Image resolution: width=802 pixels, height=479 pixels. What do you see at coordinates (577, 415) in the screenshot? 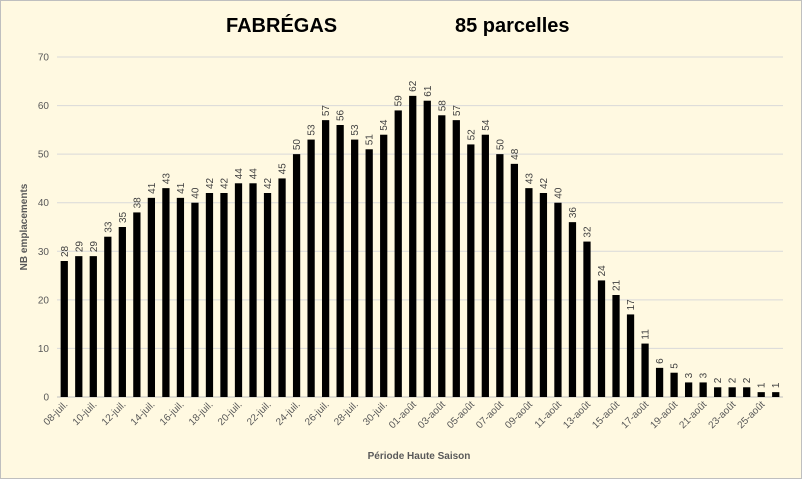
I see `x-tick-label: 13-août` at bounding box center [577, 415].